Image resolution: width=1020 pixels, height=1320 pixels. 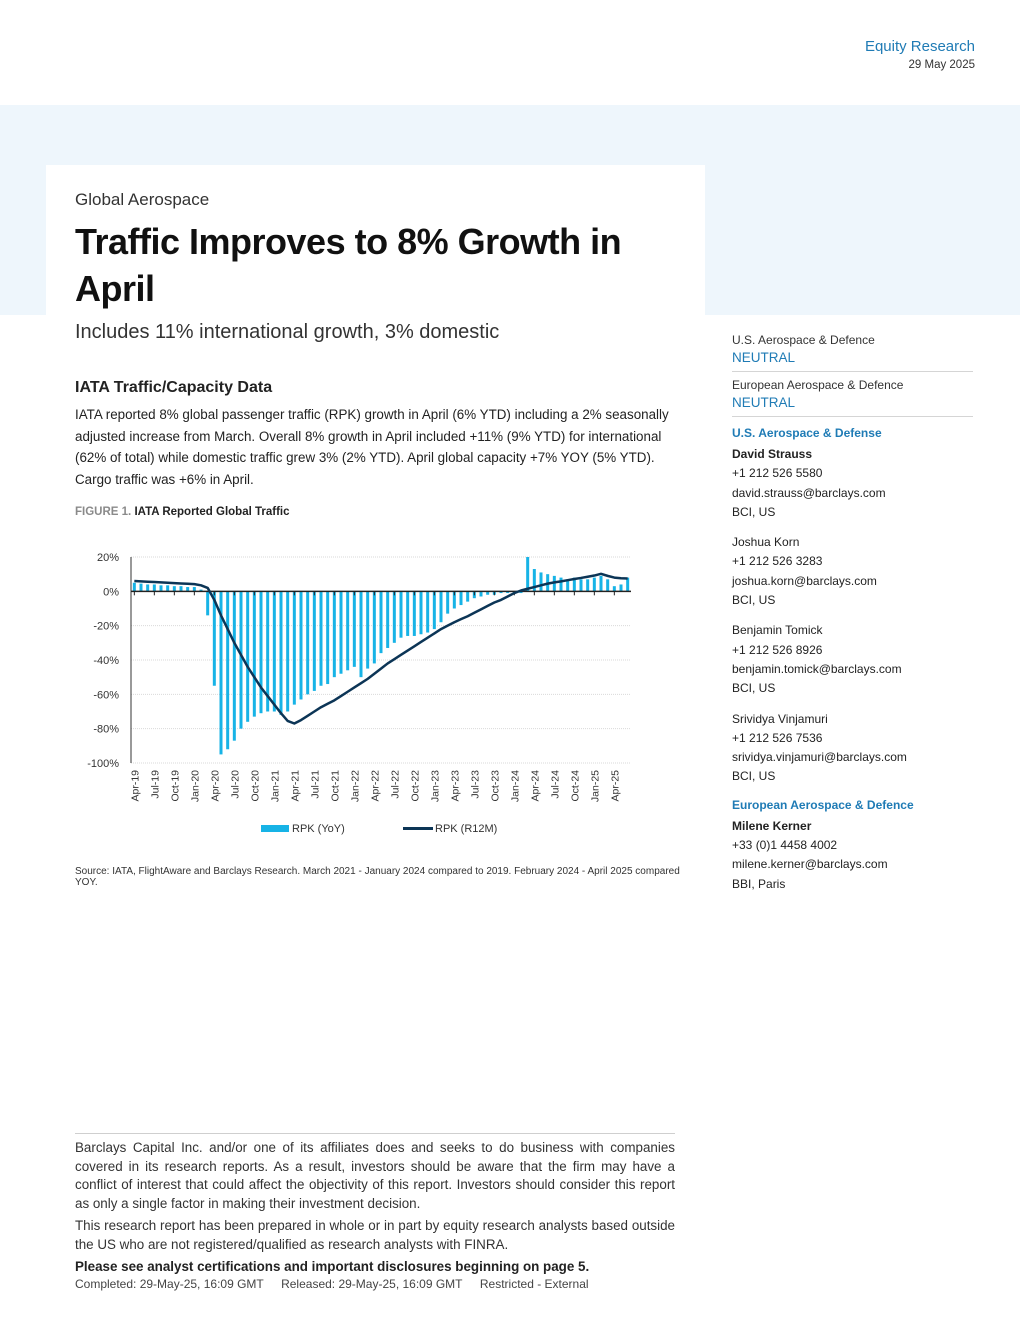 What do you see at coordinates (348, 265) in the screenshot?
I see `report-title: Traffic Improves to 8% Growth in April` at bounding box center [348, 265].